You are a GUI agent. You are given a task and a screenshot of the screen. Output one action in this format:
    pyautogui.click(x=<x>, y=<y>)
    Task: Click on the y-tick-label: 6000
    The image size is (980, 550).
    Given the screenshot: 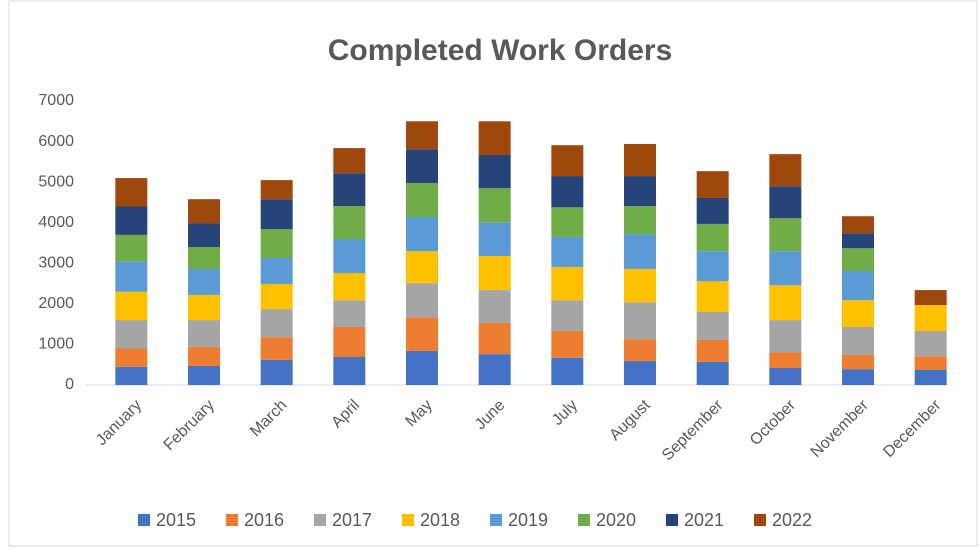 What is the action you would take?
    pyautogui.click(x=56, y=141)
    